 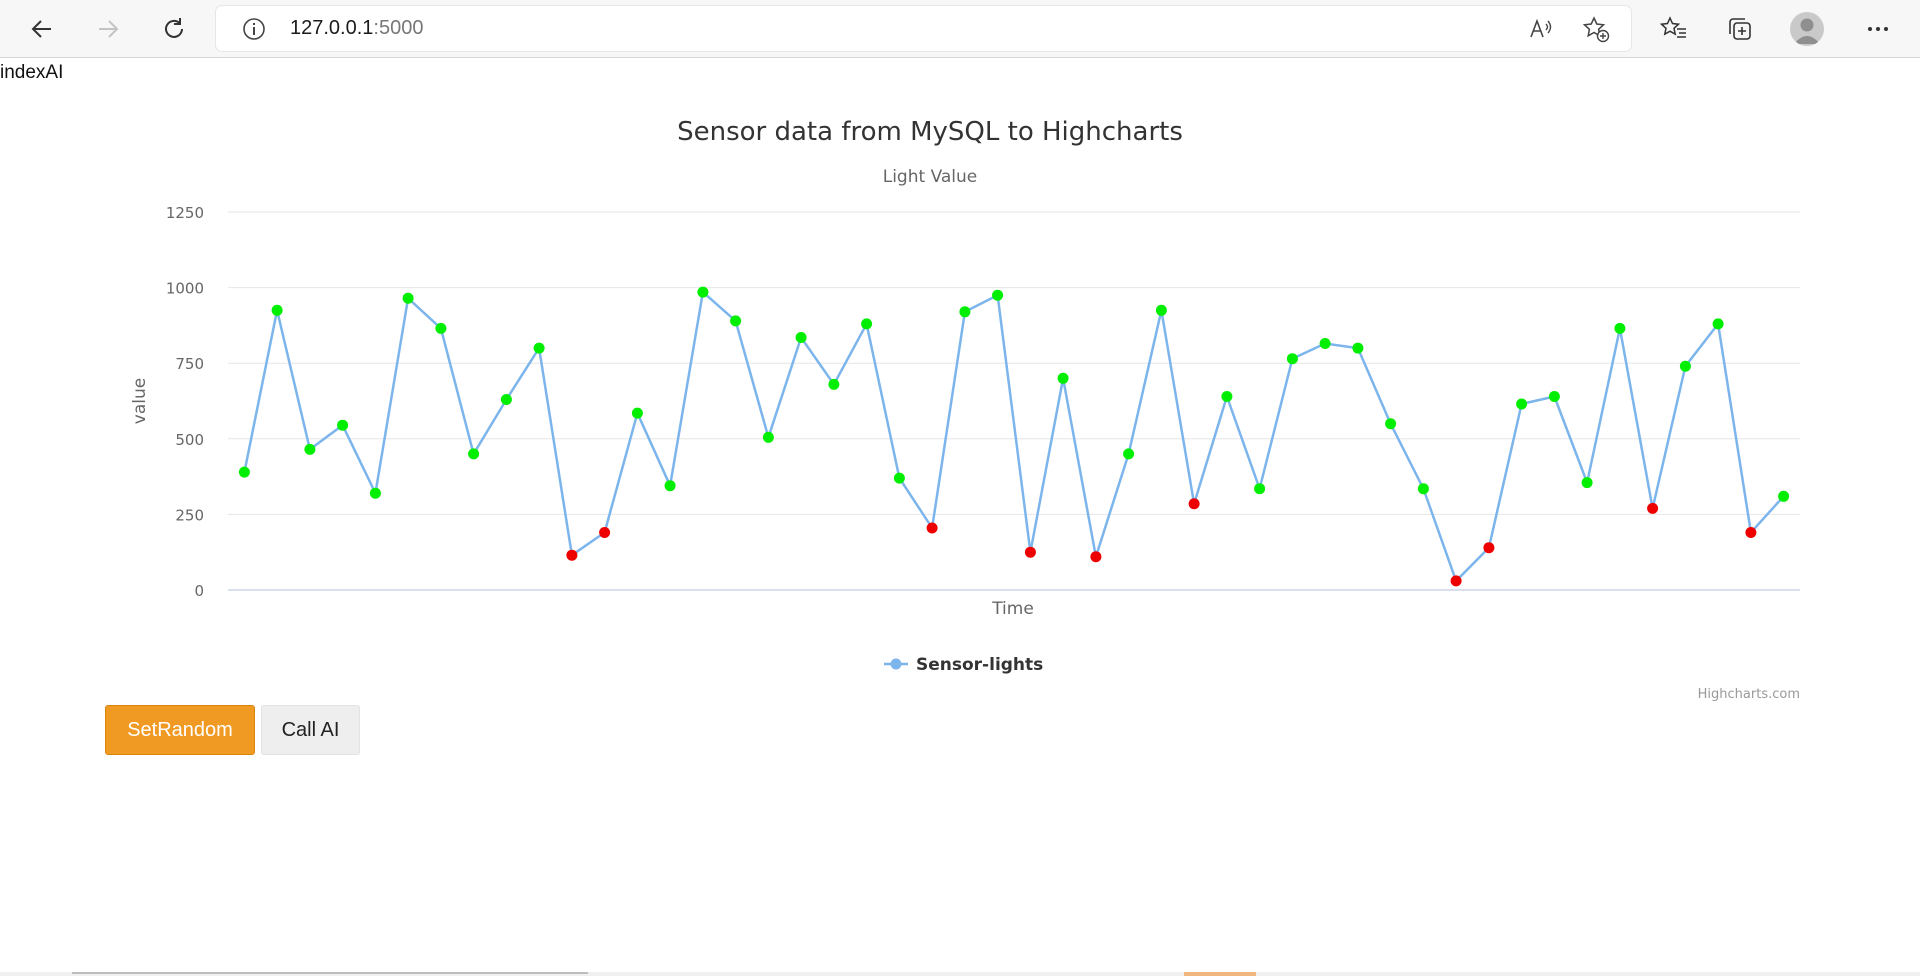 What do you see at coordinates (32, 72) in the screenshot?
I see `page-label: indexAI` at bounding box center [32, 72].